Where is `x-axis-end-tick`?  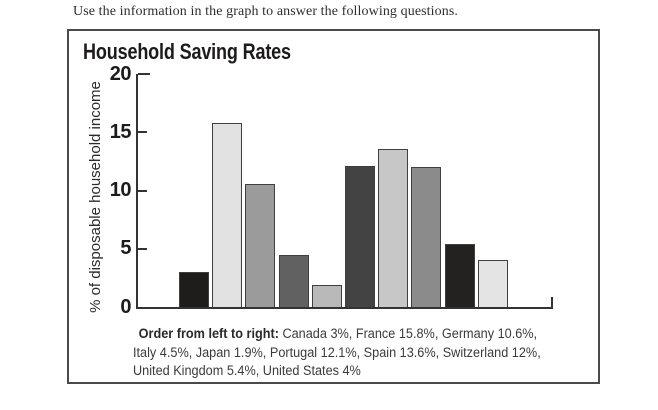
x-axis-end-tick is located at coordinates (552, 302).